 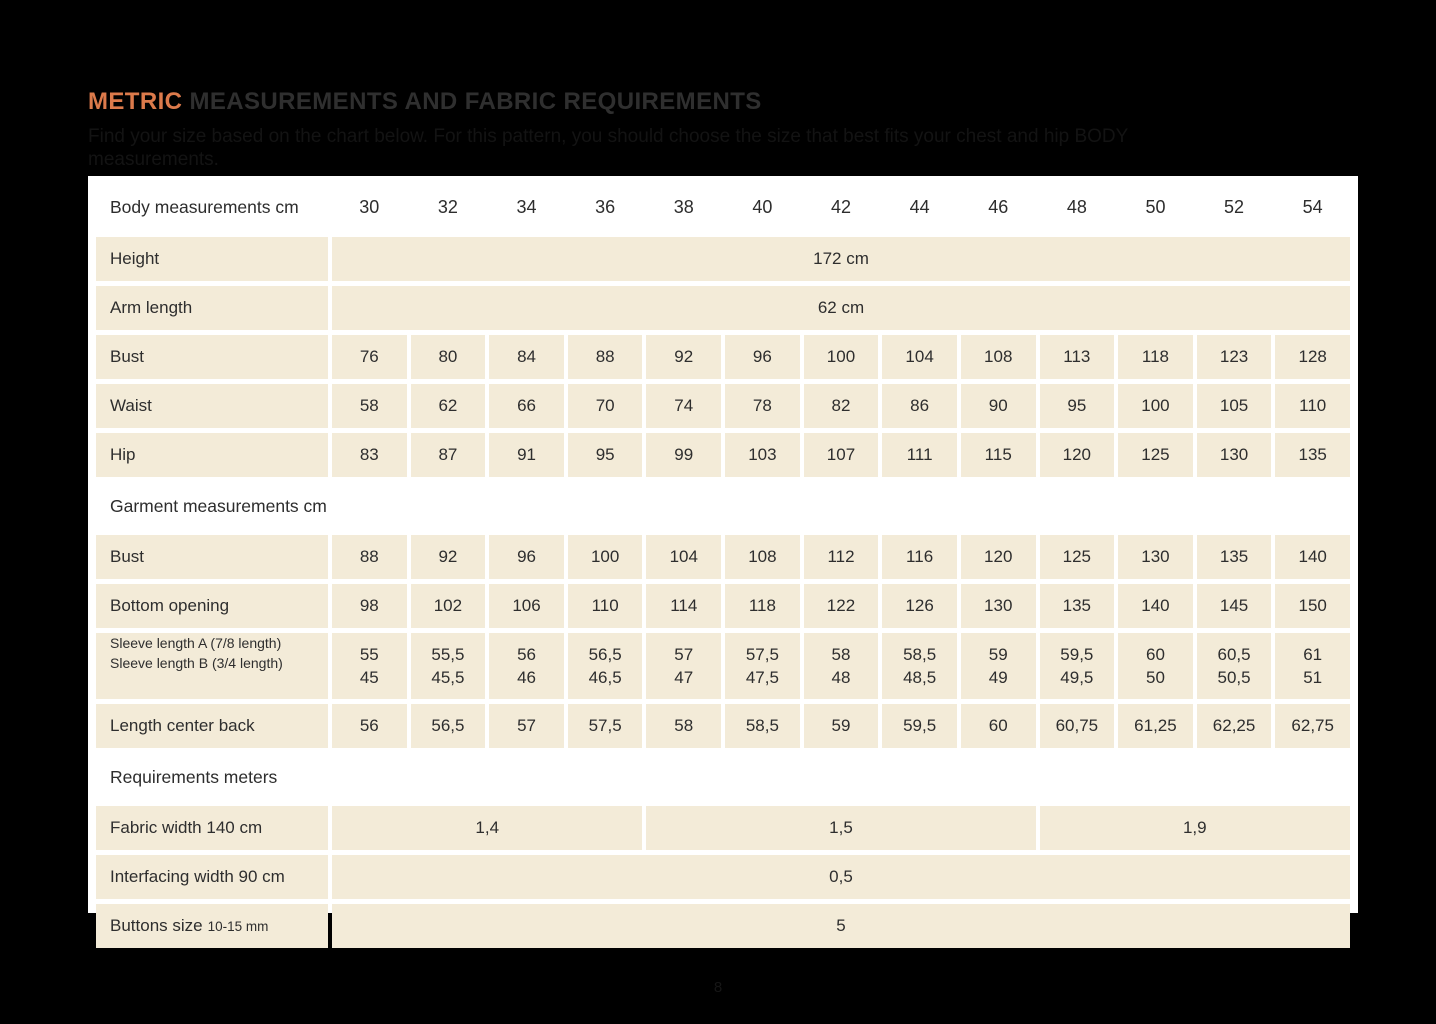 What do you see at coordinates (841, 877) in the screenshot?
I see `span-value-cell: 0,5` at bounding box center [841, 877].